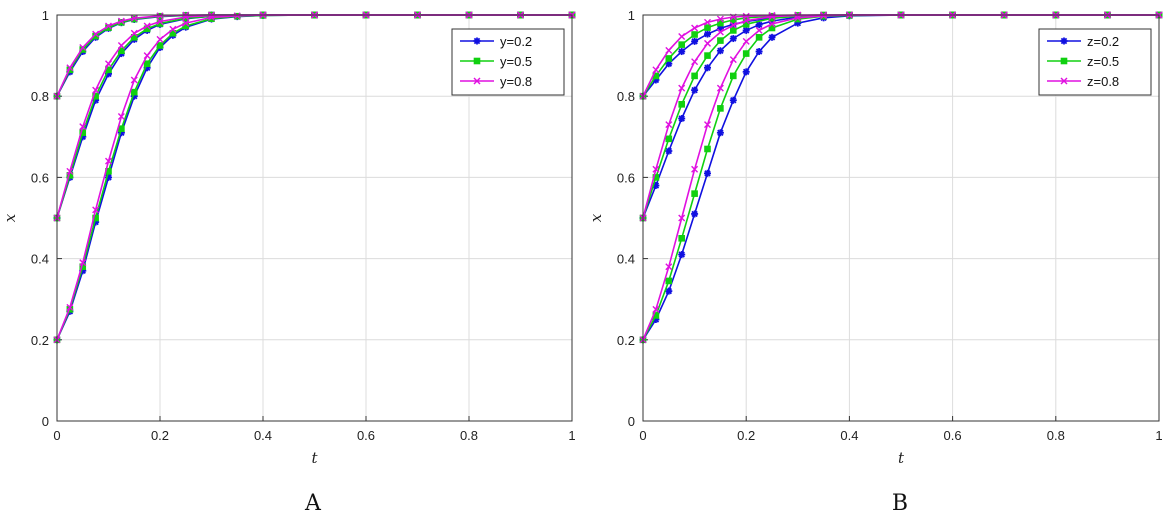  What do you see at coordinates (1103, 61) in the screenshot?
I see `legend-label: z=0.5` at bounding box center [1103, 61].